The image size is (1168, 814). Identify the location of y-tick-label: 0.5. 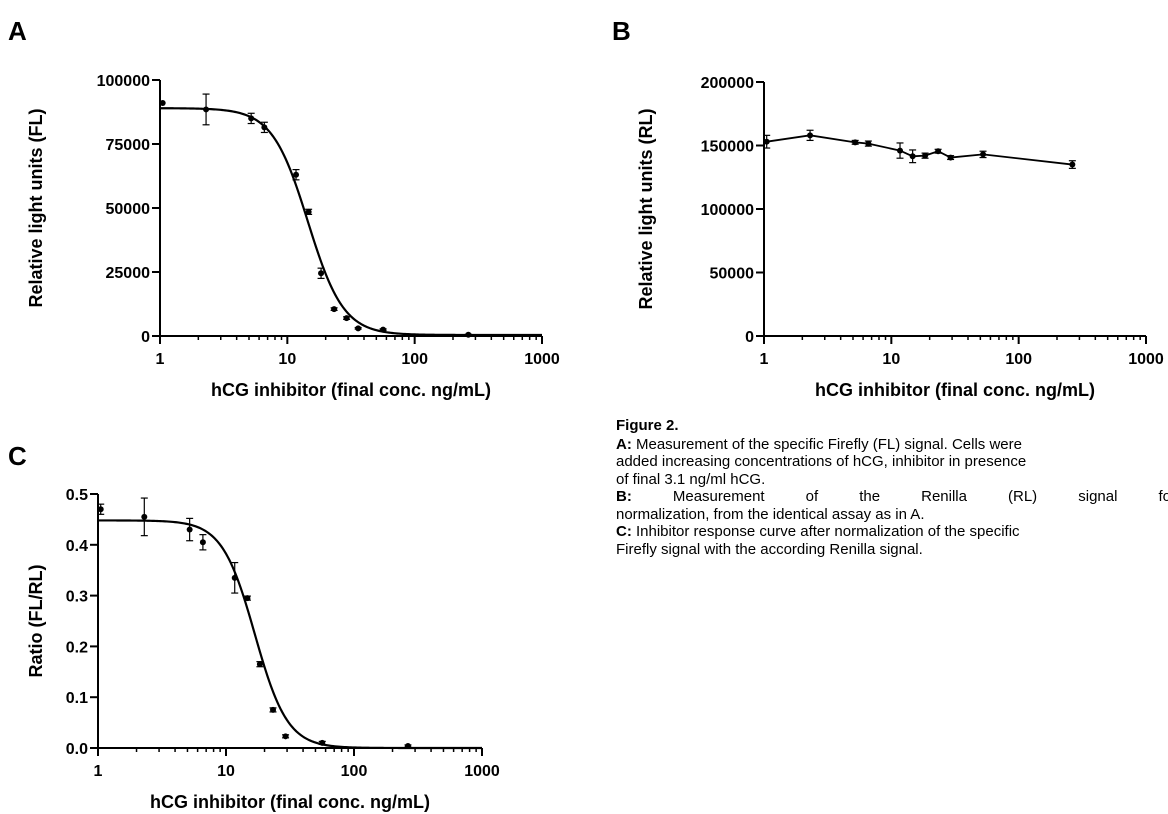
(77, 495).